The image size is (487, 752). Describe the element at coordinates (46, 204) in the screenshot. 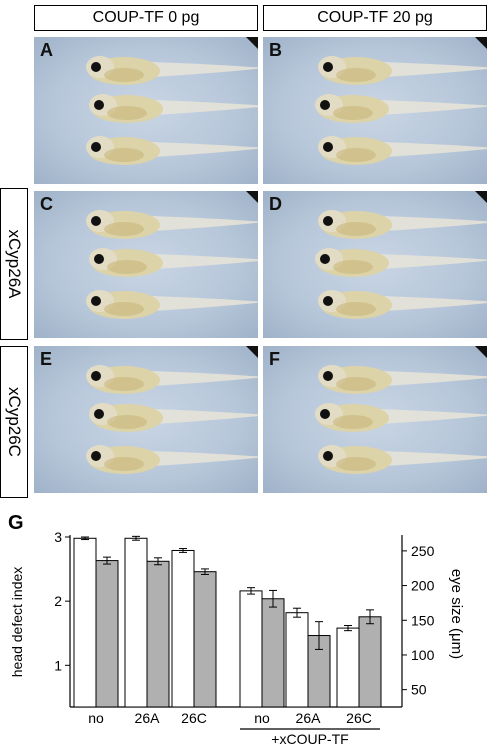

I see `panel-c-label: C` at that location.